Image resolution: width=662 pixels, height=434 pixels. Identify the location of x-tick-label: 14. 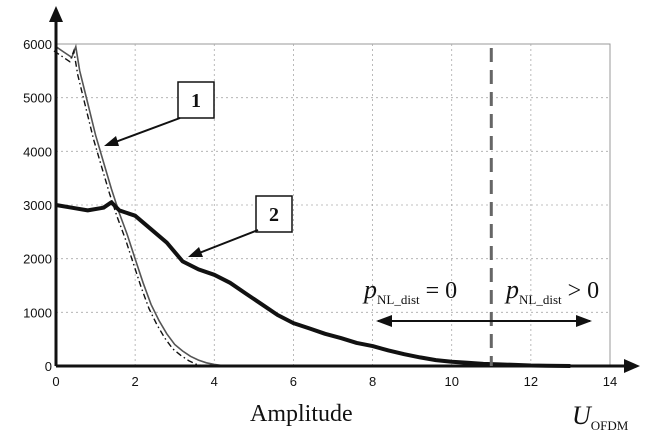
(610, 381).